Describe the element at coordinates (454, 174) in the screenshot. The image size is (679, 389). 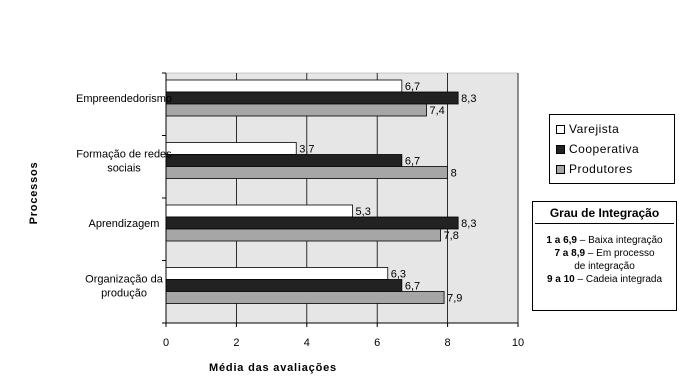
I see `data-label: 8` at that location.